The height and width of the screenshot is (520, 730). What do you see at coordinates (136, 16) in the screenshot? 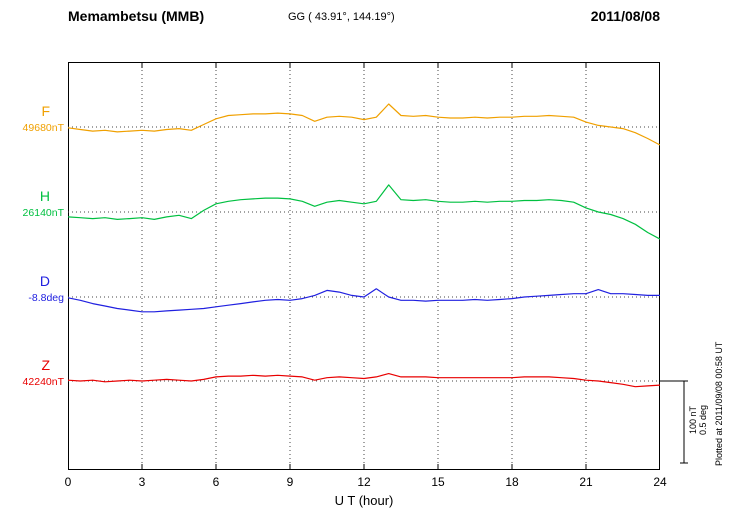
I see `station-title: Memambetsu (MMB)` at bounding box center [136, 16].